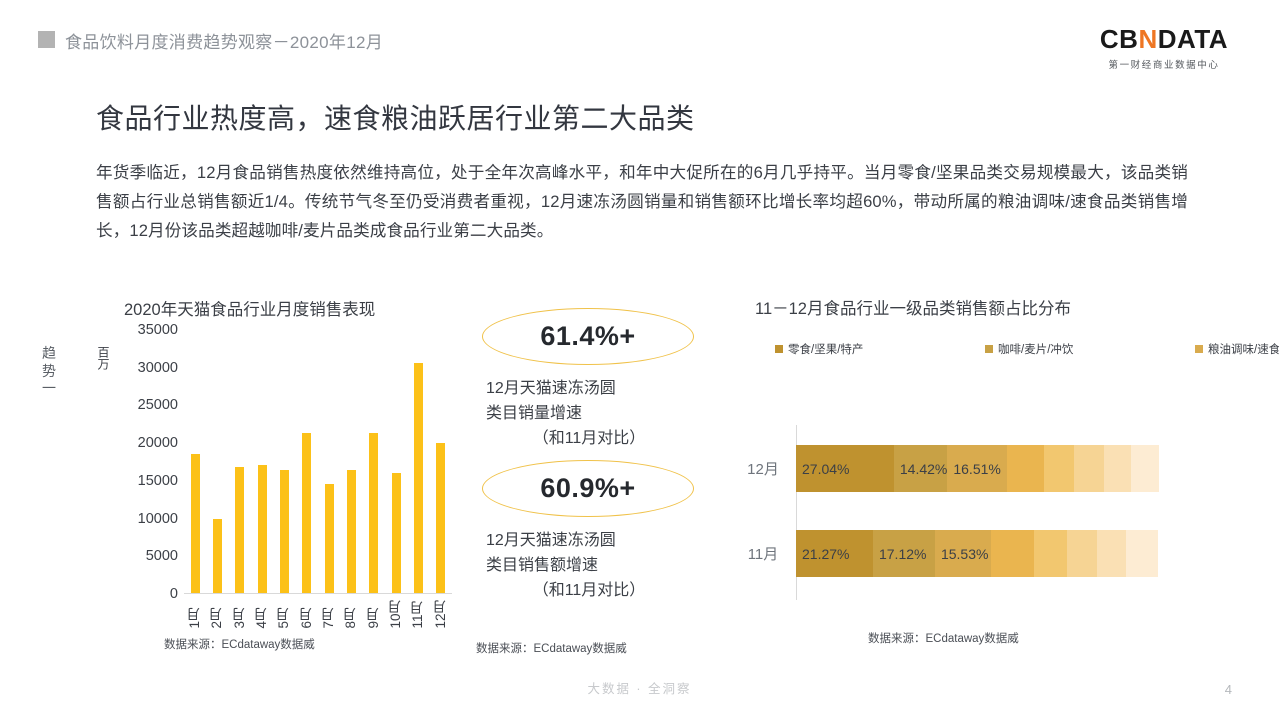 This screenshot has height=719, width=1279. What do you see at coordinates (157, 367) in the screenshot?
I see `monthly-chart-y-tick: 30000` at bounding box center [157, 367].